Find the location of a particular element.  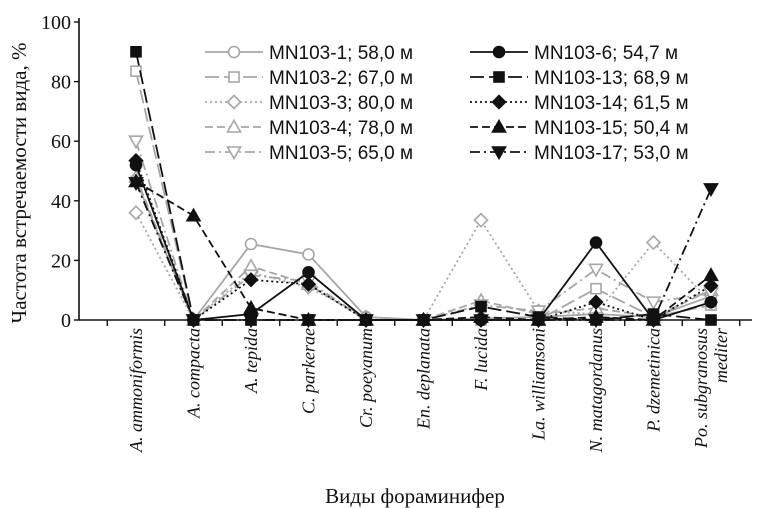

x-tick-label: mediter is located at coordinates (721, 355).